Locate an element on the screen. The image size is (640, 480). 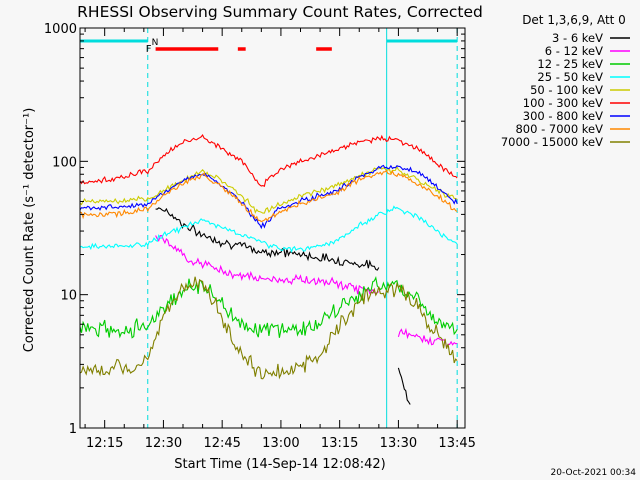
legend-label: 3 - 6 keV is located at coordinates (577, 38).